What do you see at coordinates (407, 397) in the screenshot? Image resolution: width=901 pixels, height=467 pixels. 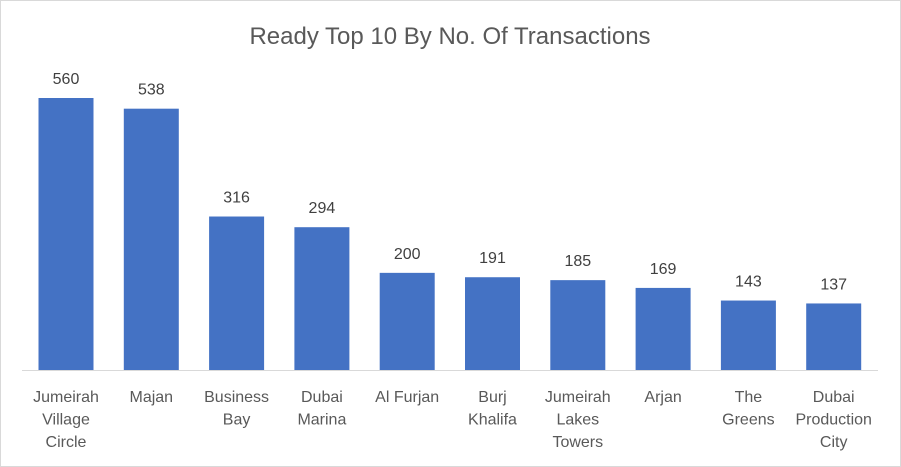 I see `x-tick-label: Al Furjan` at bounding box center [407, 397].